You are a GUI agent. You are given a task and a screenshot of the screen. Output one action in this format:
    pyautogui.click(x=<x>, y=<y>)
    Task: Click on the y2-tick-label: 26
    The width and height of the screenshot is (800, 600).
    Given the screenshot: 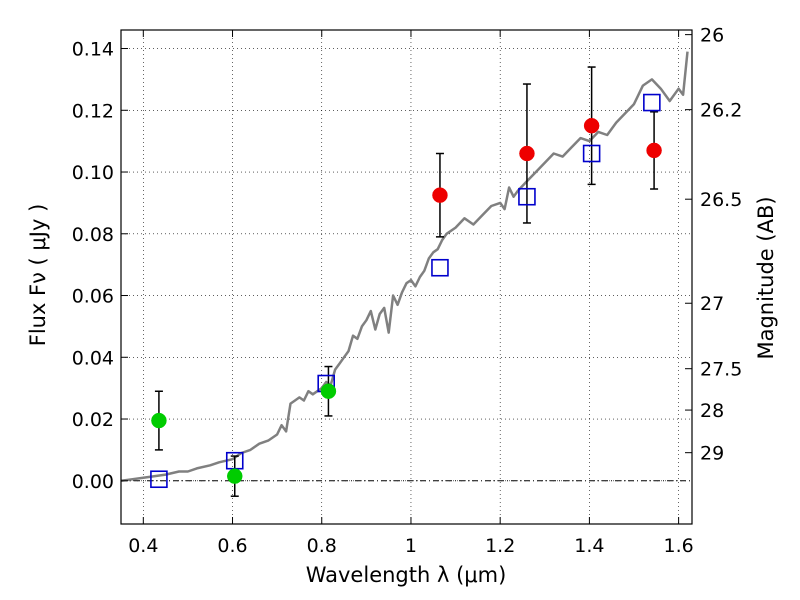 What is the action you would take?
    pyautogui.click(x=712, y=36)
    